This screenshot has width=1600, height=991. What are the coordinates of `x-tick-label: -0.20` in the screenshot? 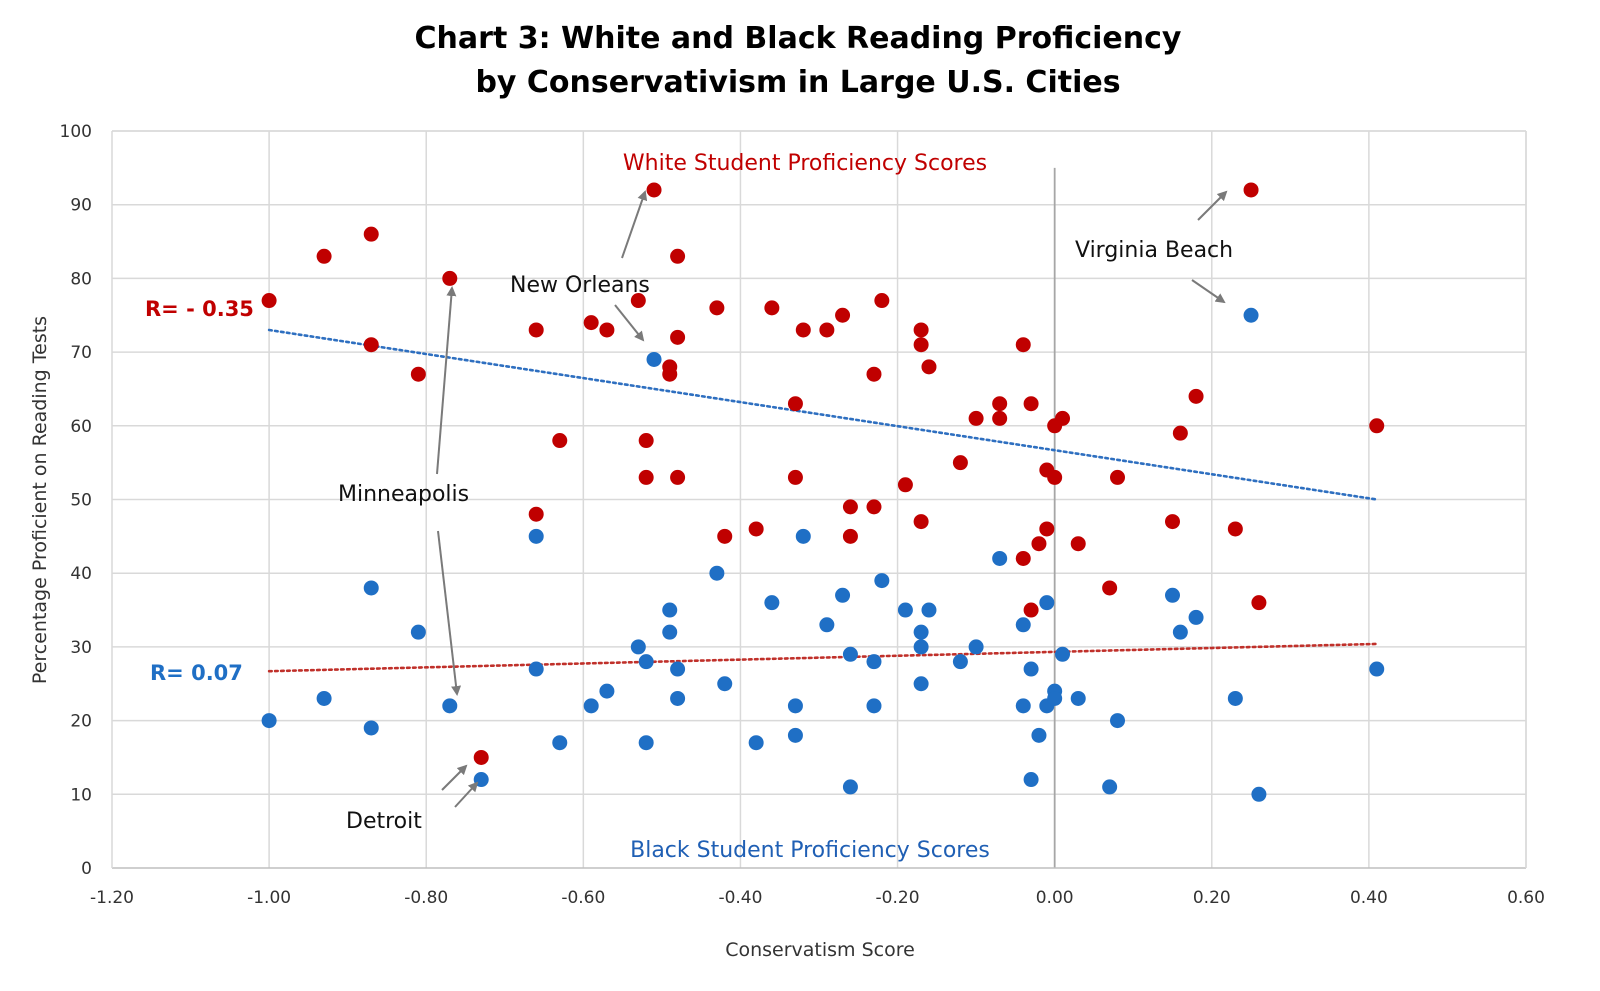 It's located at (898, 898).